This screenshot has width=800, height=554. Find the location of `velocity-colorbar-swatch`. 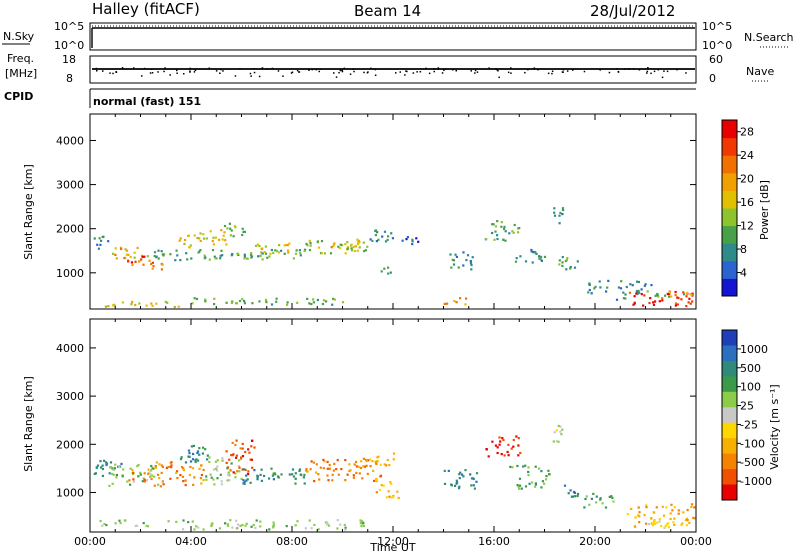

velocity-colorbar-swatch is located at coordinates (729, 430).